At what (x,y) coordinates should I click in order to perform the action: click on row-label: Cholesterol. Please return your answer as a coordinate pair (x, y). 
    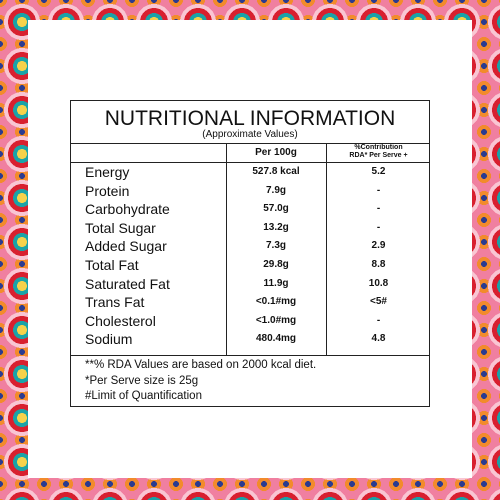
    Looking at the image, I should click on (120, 320).